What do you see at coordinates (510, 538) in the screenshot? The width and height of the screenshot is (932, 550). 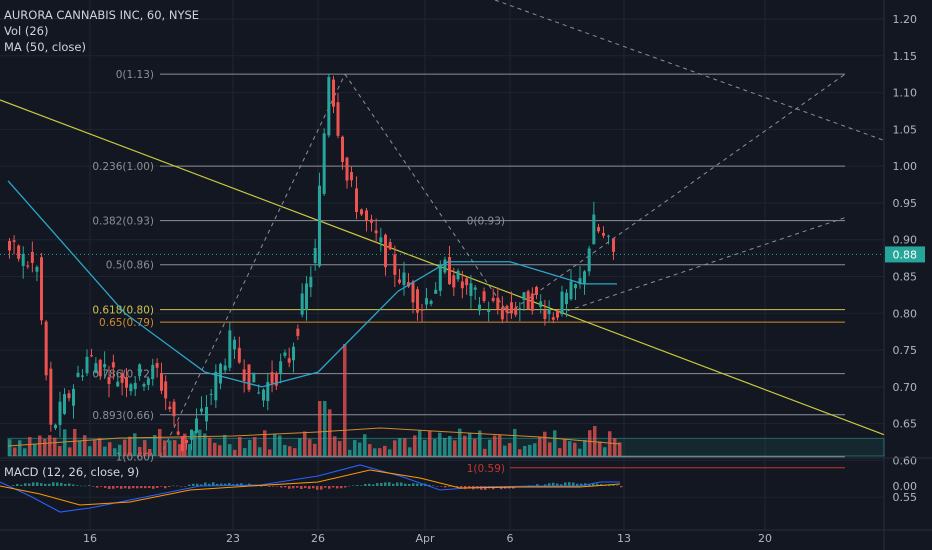 I see `x-tick-label: 6` at bounding box center [510, 538].